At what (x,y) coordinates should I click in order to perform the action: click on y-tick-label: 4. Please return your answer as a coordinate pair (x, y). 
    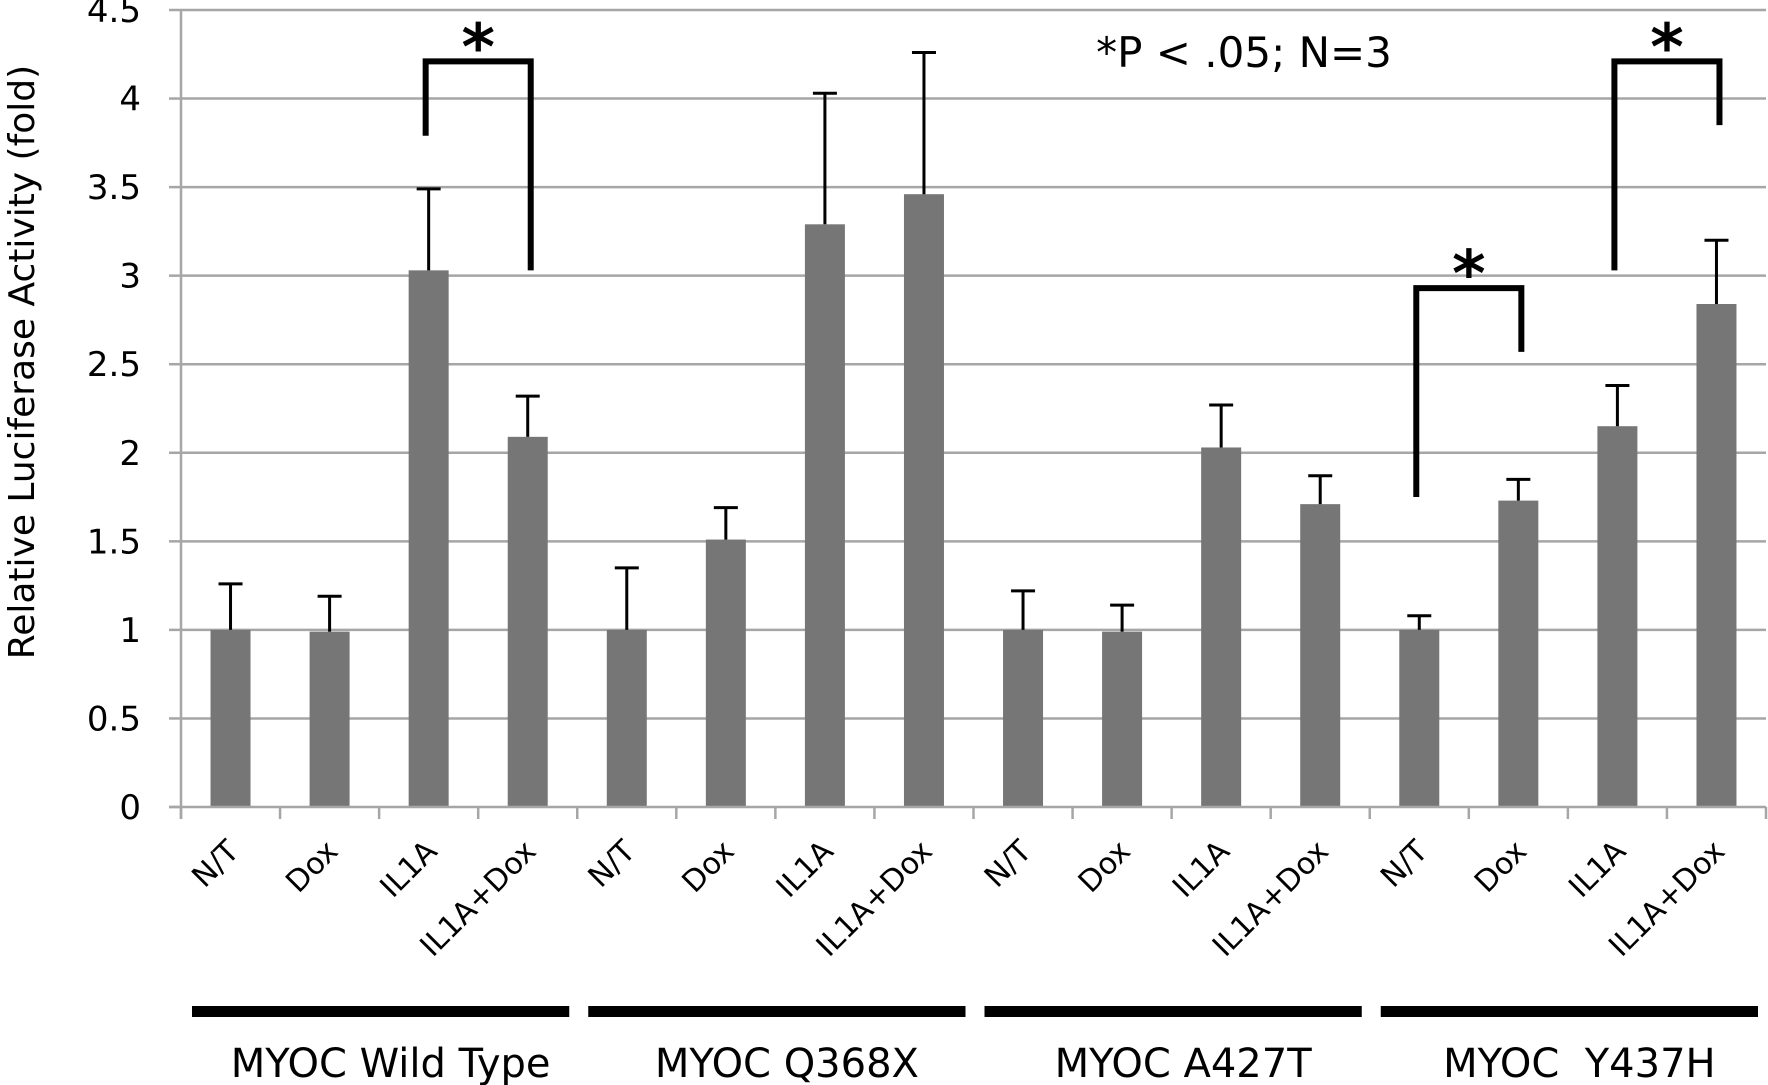
    Looking at the image, I should click on (130, 100).